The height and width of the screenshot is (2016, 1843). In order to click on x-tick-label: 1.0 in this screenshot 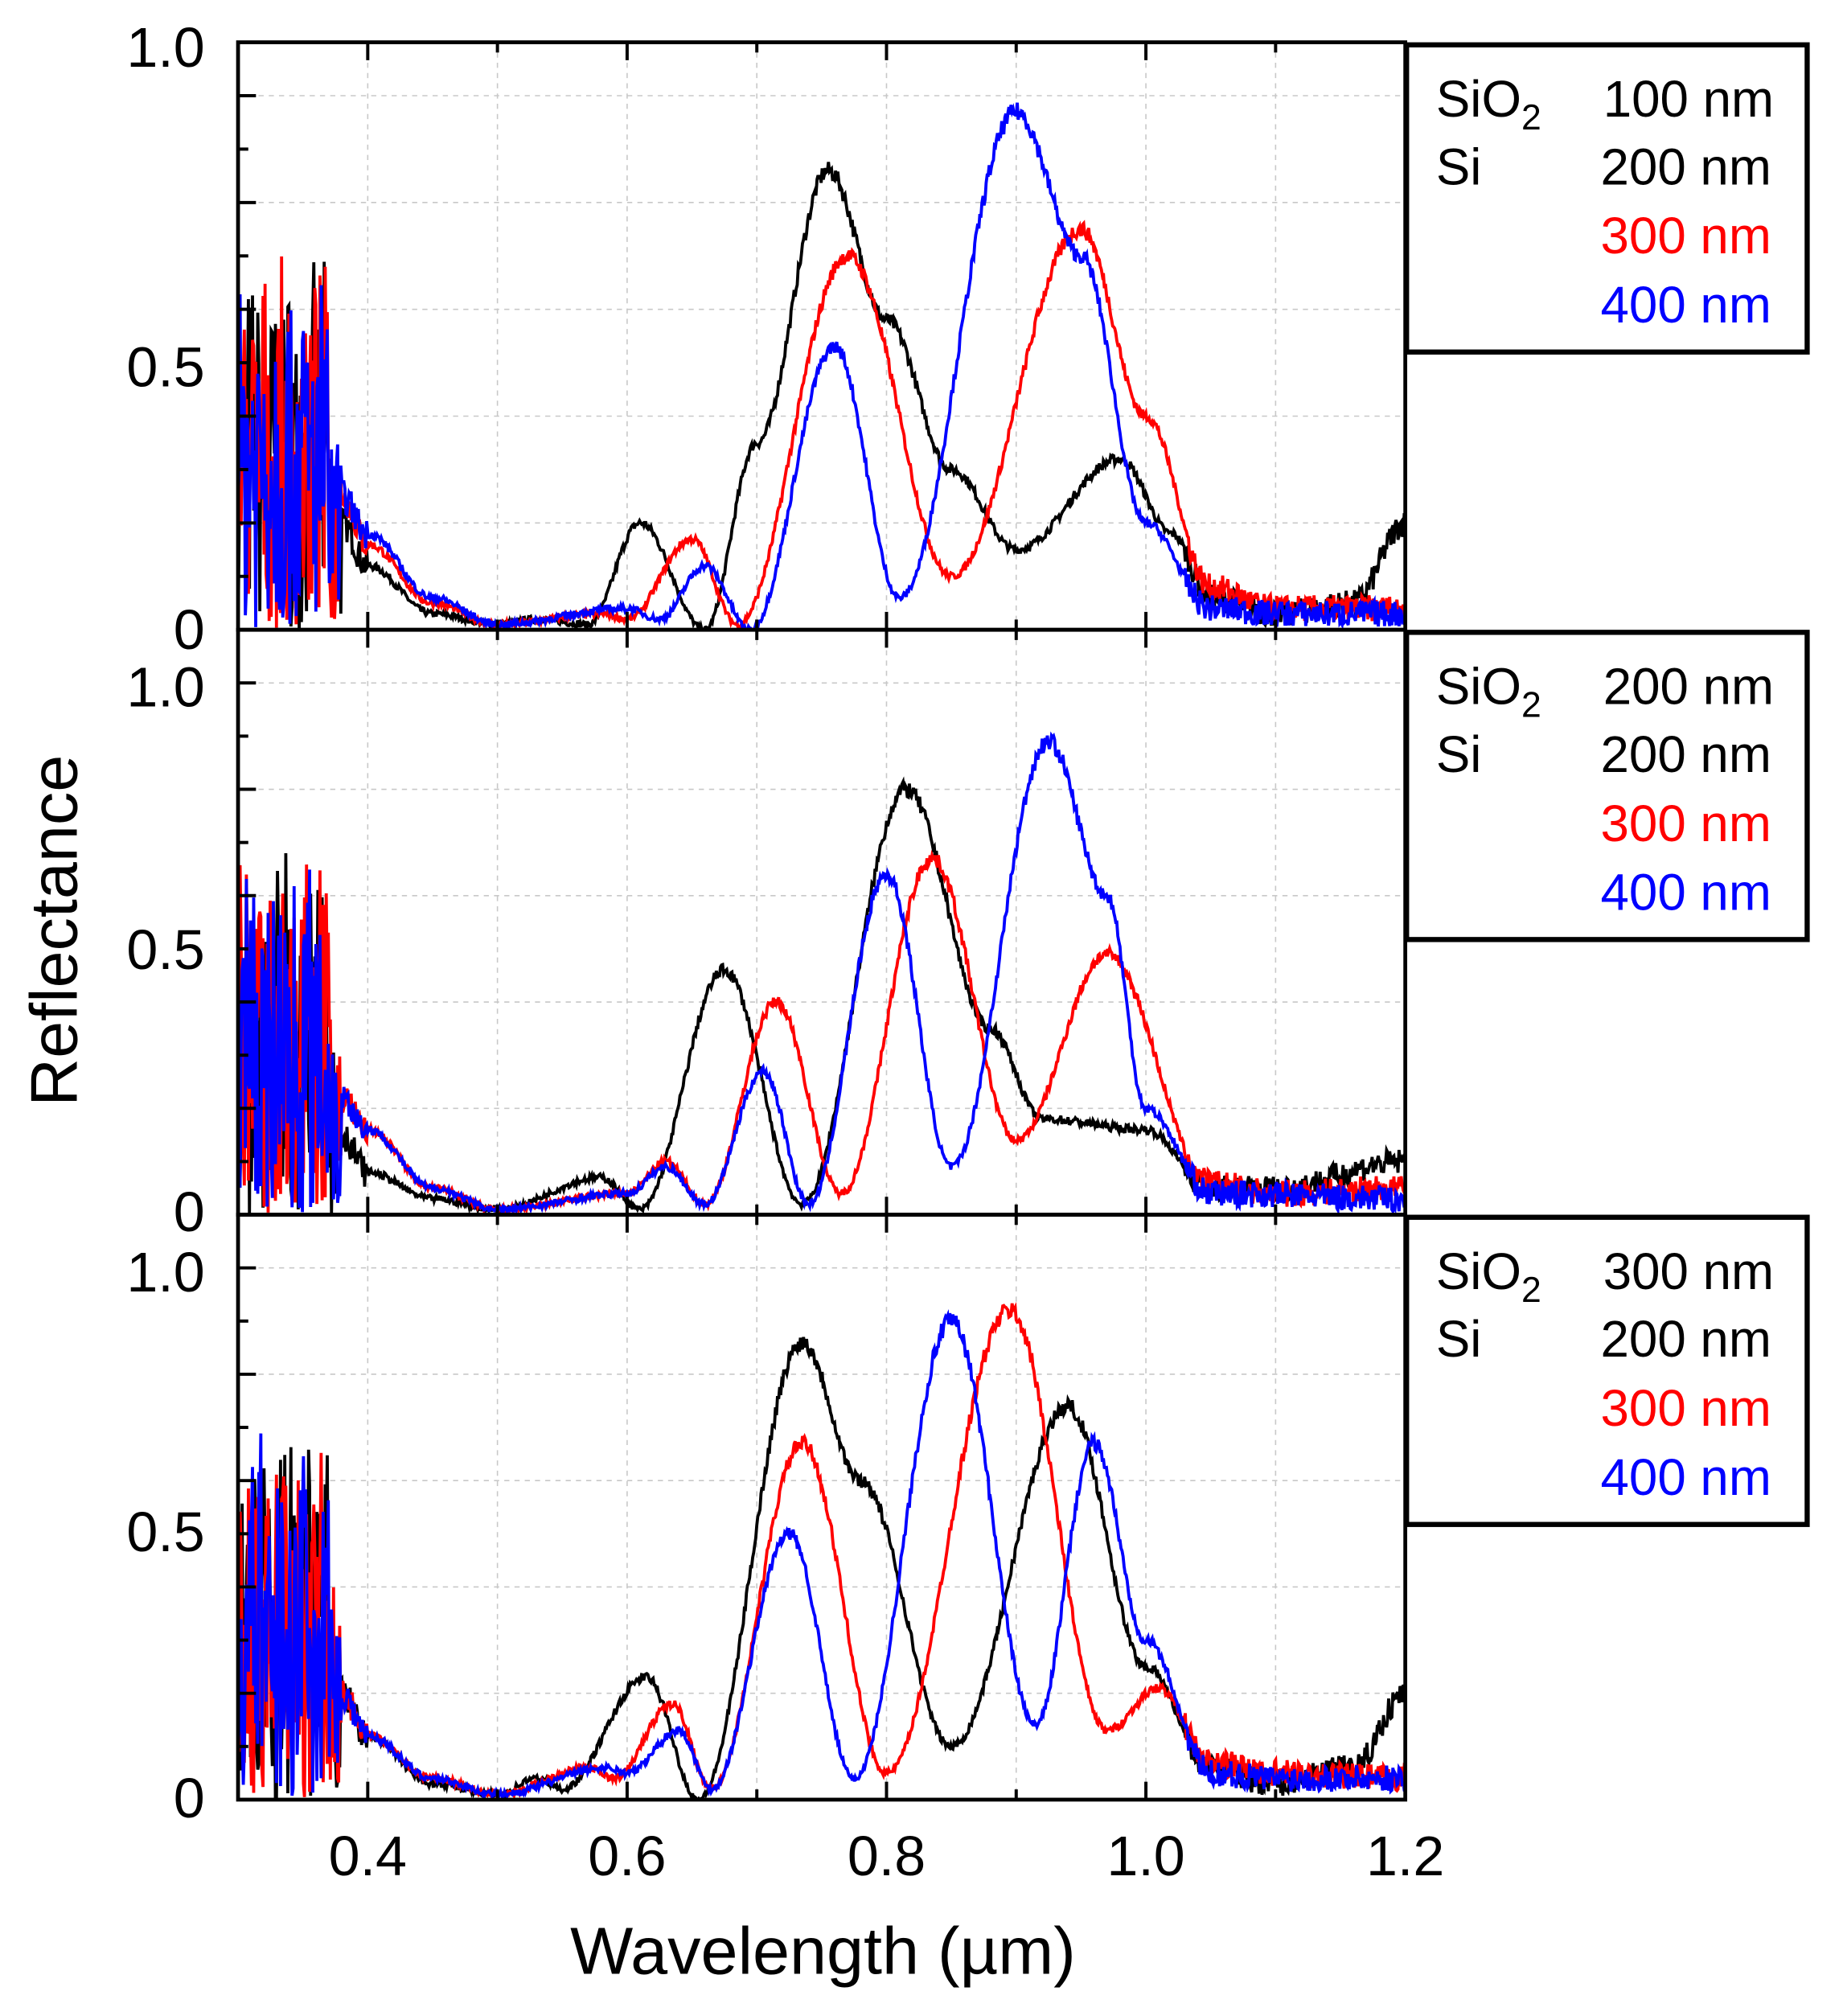, I will do `click(1145, 1856)`.